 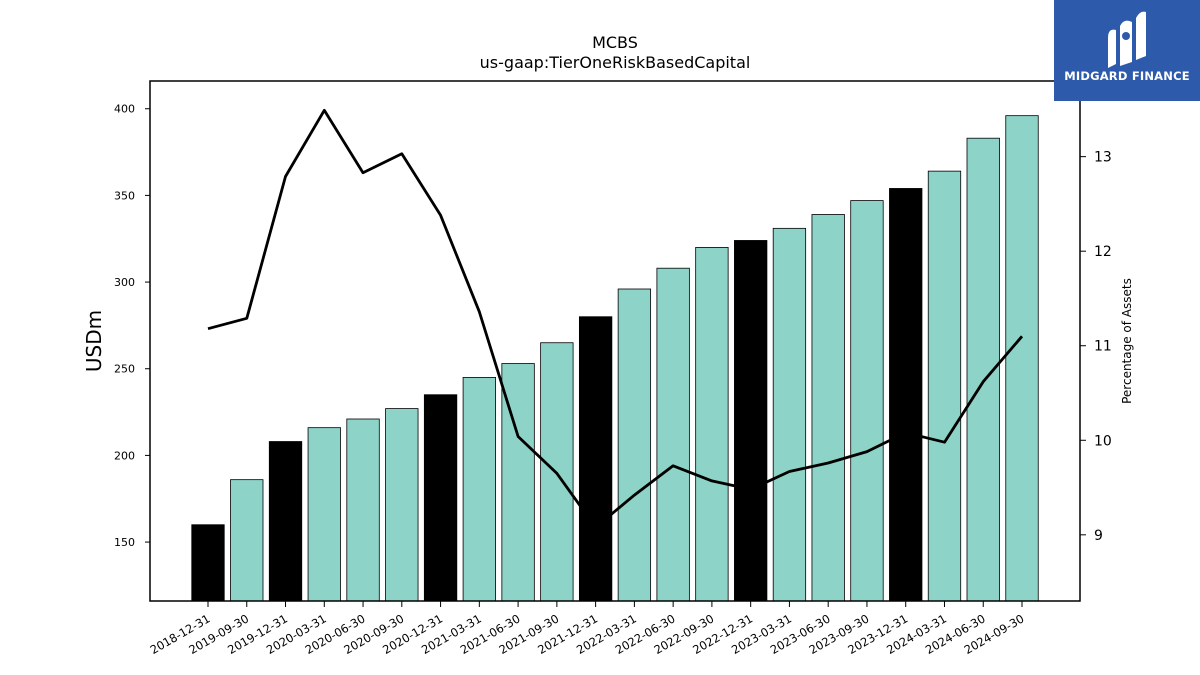 I want to click on y-right-tick-label-13: 13, so click(x=1103, y=158).